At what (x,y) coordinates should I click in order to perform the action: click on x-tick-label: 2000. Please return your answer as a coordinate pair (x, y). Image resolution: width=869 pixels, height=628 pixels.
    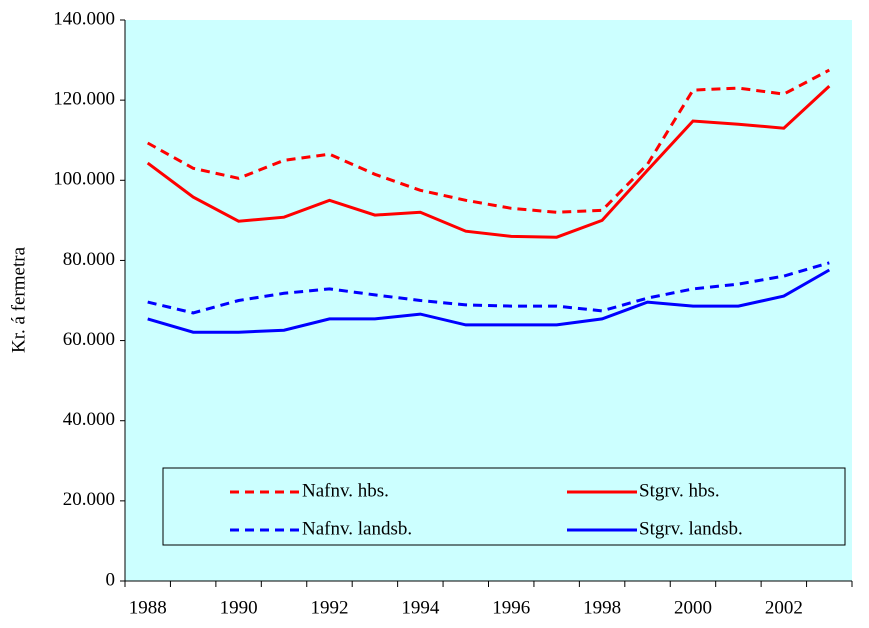
    Looking at the image, I should click on (693, 607).